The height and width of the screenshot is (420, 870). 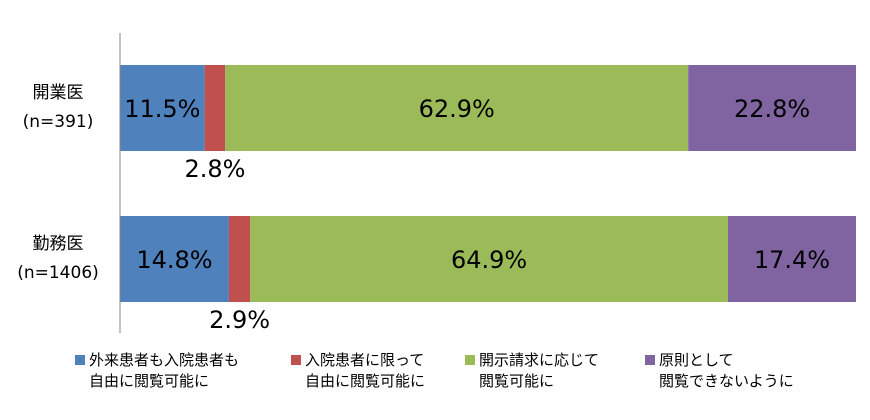 I want to click on legend-label: 開示請求に応じて 閲覧可能に, so click(x=539, y=370).